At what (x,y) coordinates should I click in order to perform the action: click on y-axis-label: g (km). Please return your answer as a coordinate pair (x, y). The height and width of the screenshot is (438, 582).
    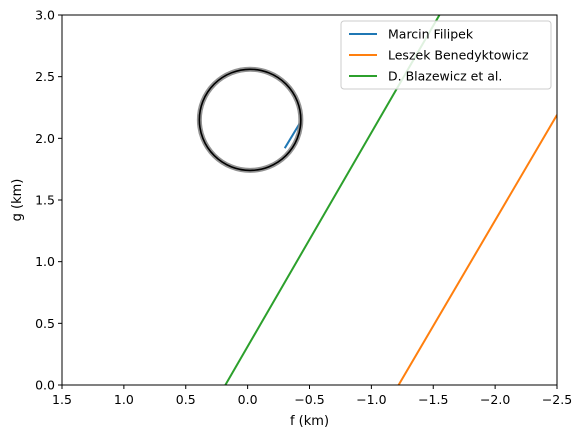
    Looking at the image, I should click on (17, 200).